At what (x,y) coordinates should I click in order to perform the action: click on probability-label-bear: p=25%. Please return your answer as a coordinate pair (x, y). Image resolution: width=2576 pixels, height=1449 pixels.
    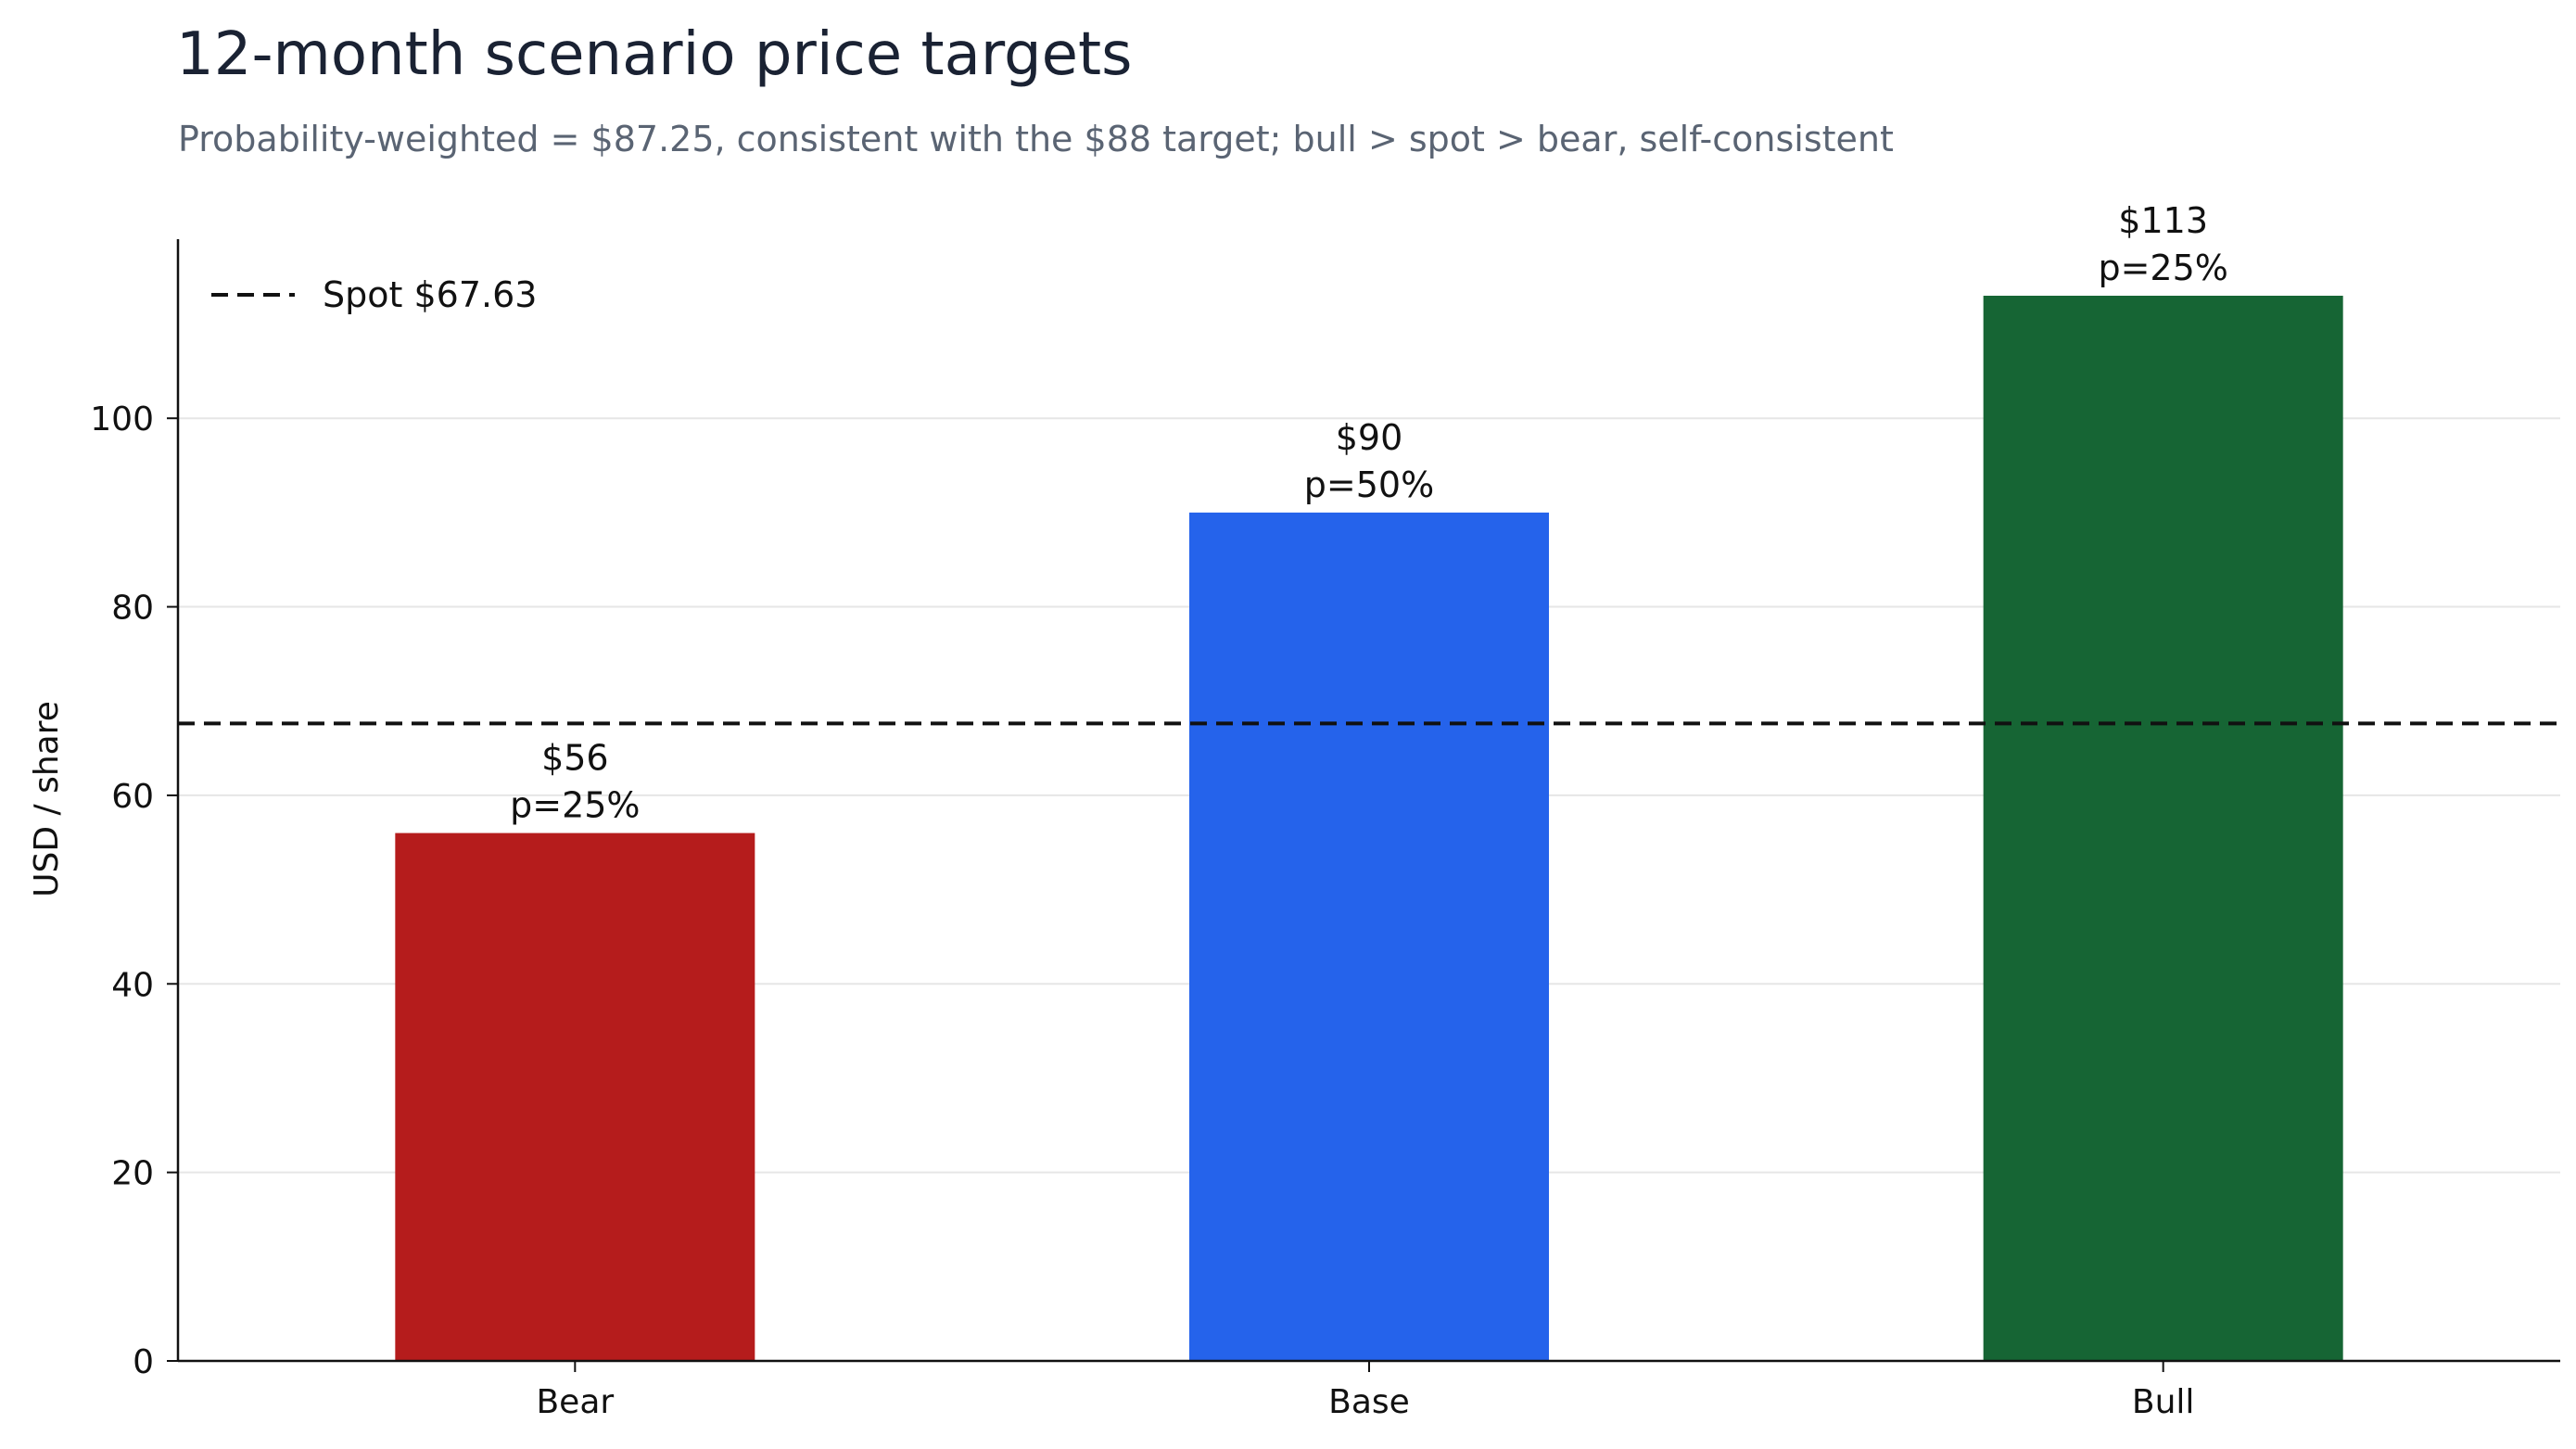
    Looking at the image, I should click on (575, 805).